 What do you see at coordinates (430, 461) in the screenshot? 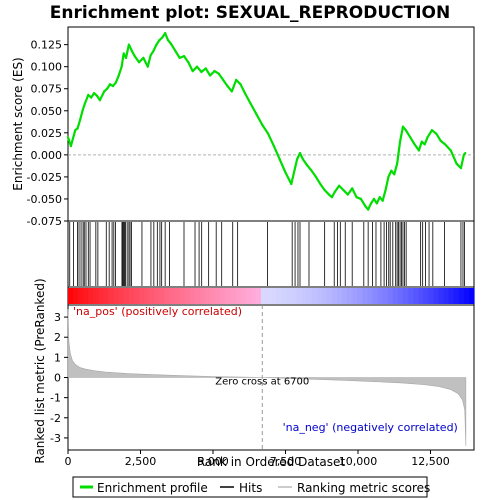
I see `rank-x-tick-label: 12,500` at bounding box center [430, 461].